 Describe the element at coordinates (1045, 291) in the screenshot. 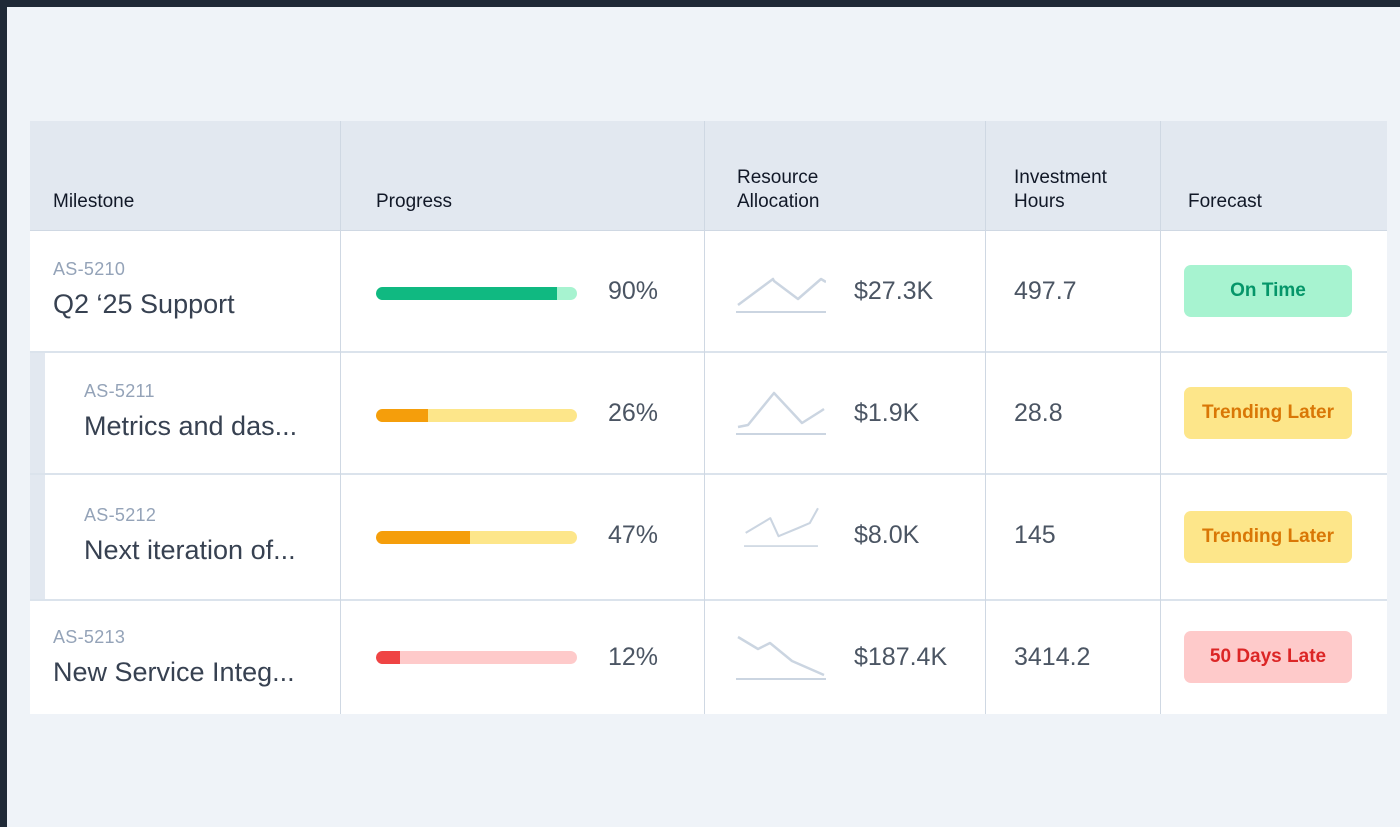

I see `investment-hours-value: 497.7` at that location.